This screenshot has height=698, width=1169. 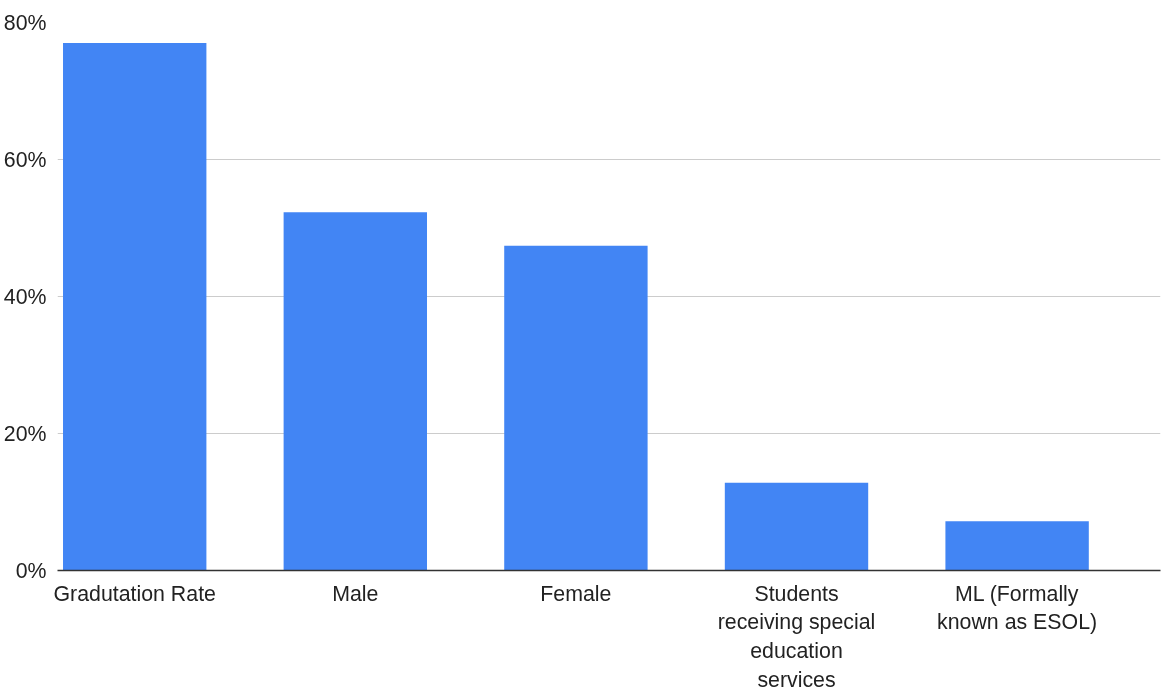 What do you see at coordinates (31, 570) in the screenshot?
I see `y-tick-label: 0%` at bounding box center [31, 570].